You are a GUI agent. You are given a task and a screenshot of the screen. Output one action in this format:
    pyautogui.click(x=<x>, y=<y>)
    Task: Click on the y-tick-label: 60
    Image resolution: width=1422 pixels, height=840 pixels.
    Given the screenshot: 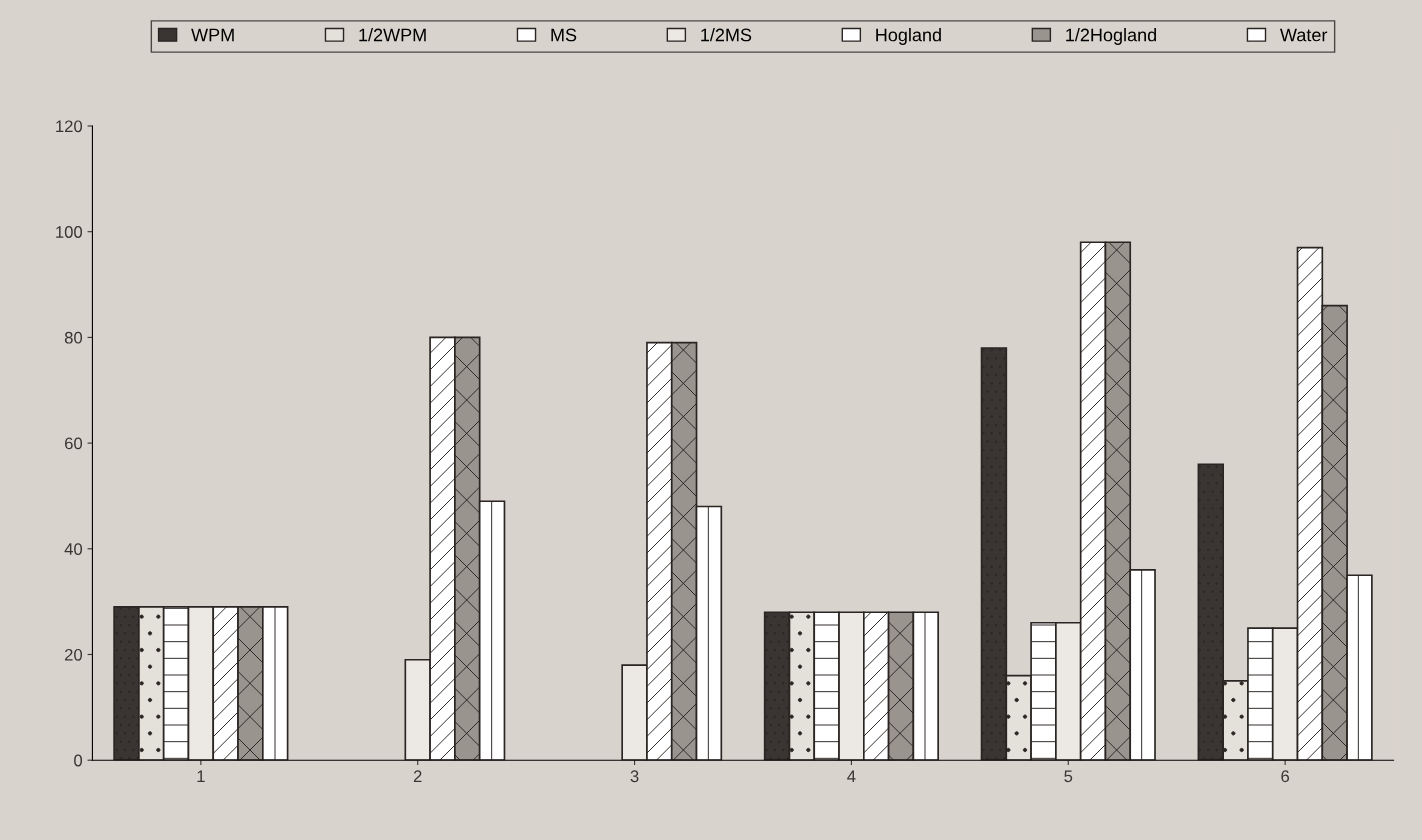 What is the action you would take?
    pyautogui.click(x=74, y=443)
    